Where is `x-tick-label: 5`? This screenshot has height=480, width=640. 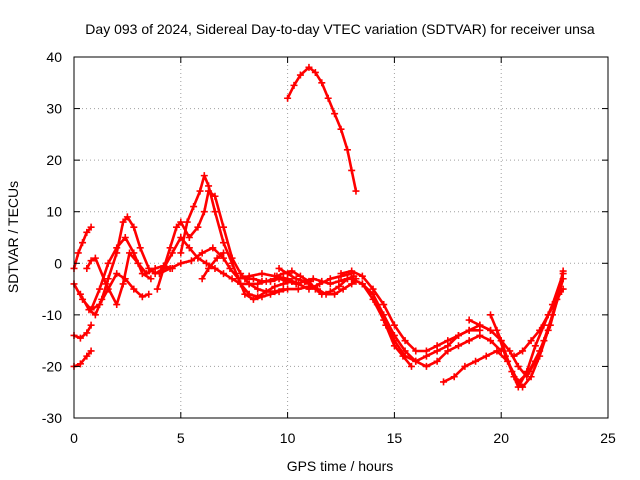
x-tick-label: 5 is located at coordinates (181, 438).